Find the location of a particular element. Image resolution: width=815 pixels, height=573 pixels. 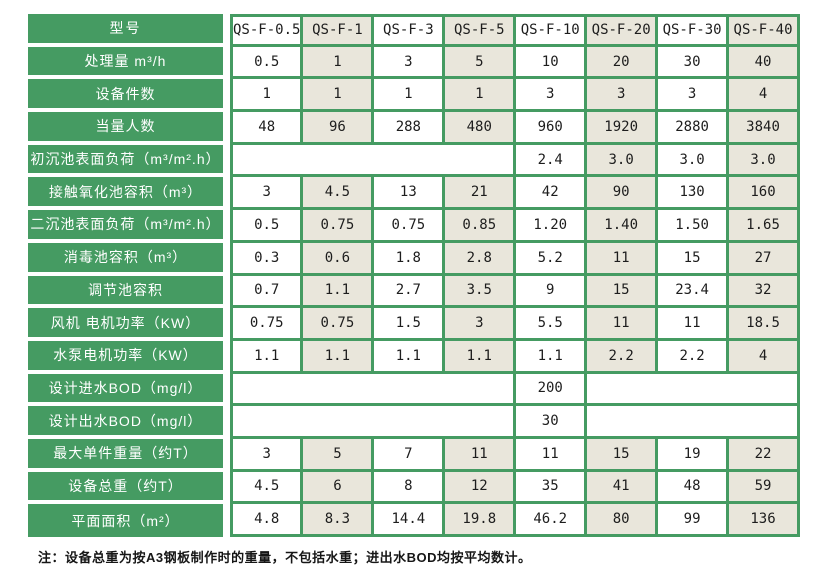

value-cell: 3840 is located at coordinates (764, 128).